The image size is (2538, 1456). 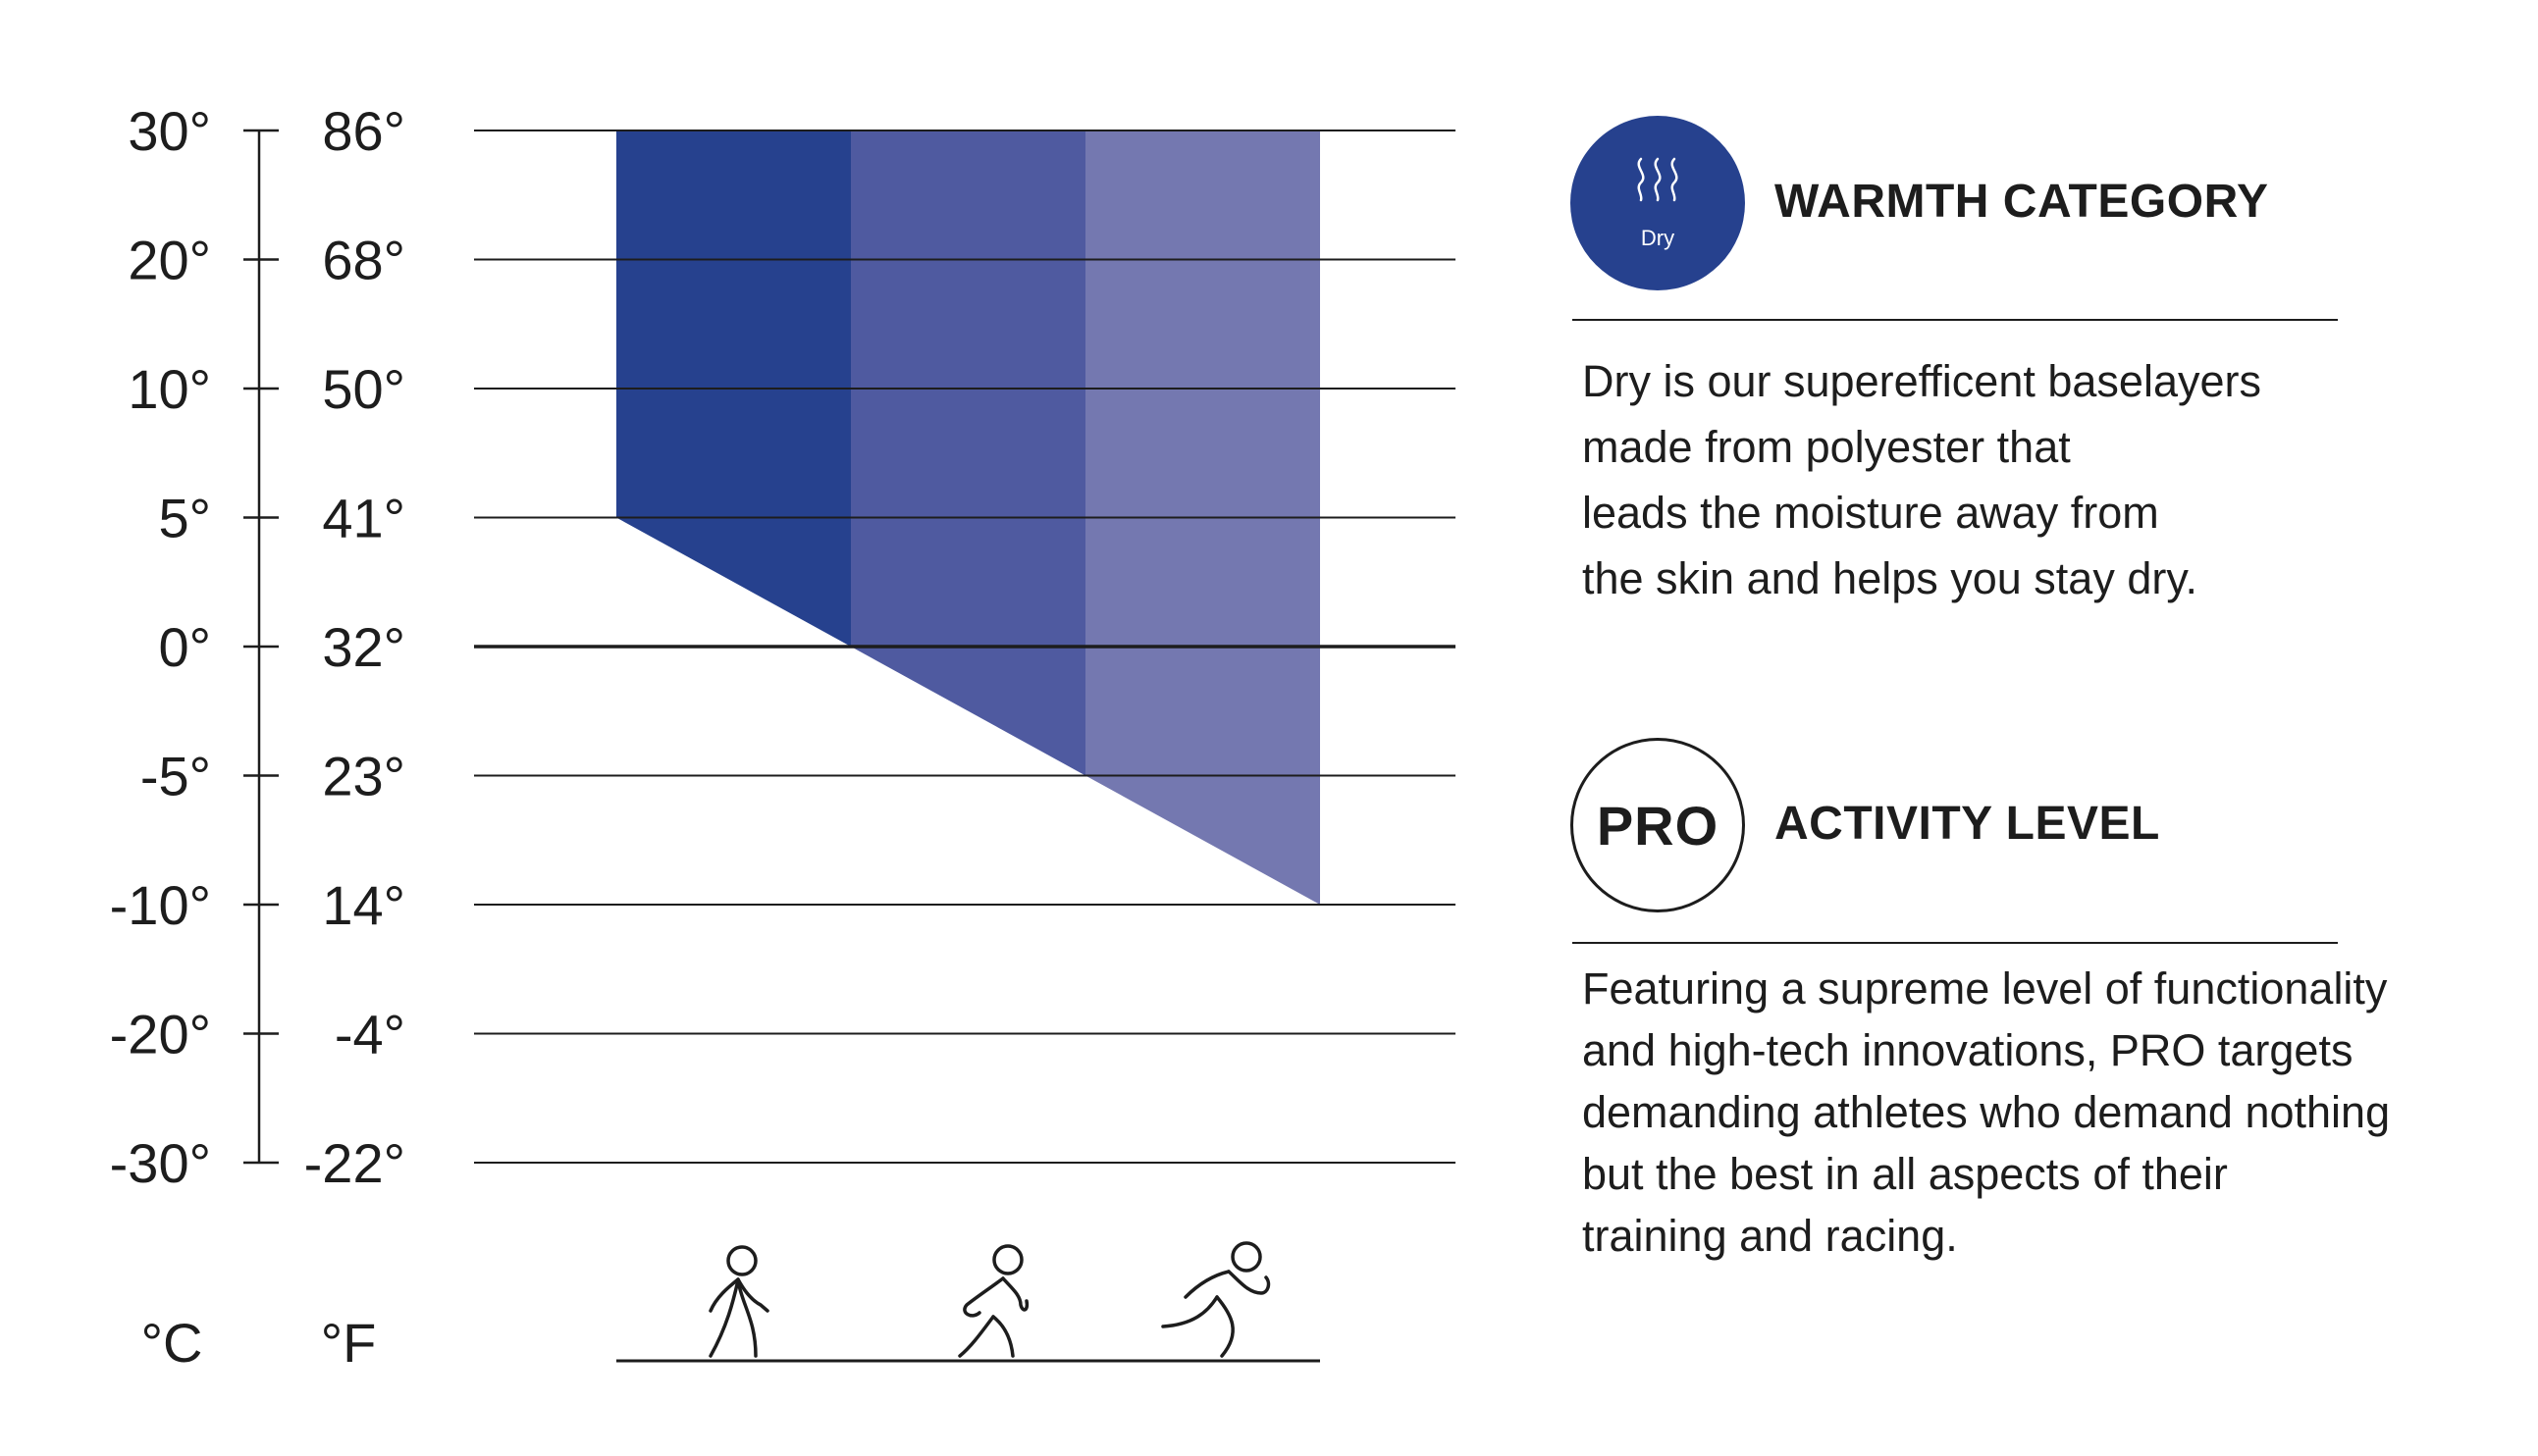 I want to click on fahrenheit-tick-label: 23°, so click(x=363, y=776).